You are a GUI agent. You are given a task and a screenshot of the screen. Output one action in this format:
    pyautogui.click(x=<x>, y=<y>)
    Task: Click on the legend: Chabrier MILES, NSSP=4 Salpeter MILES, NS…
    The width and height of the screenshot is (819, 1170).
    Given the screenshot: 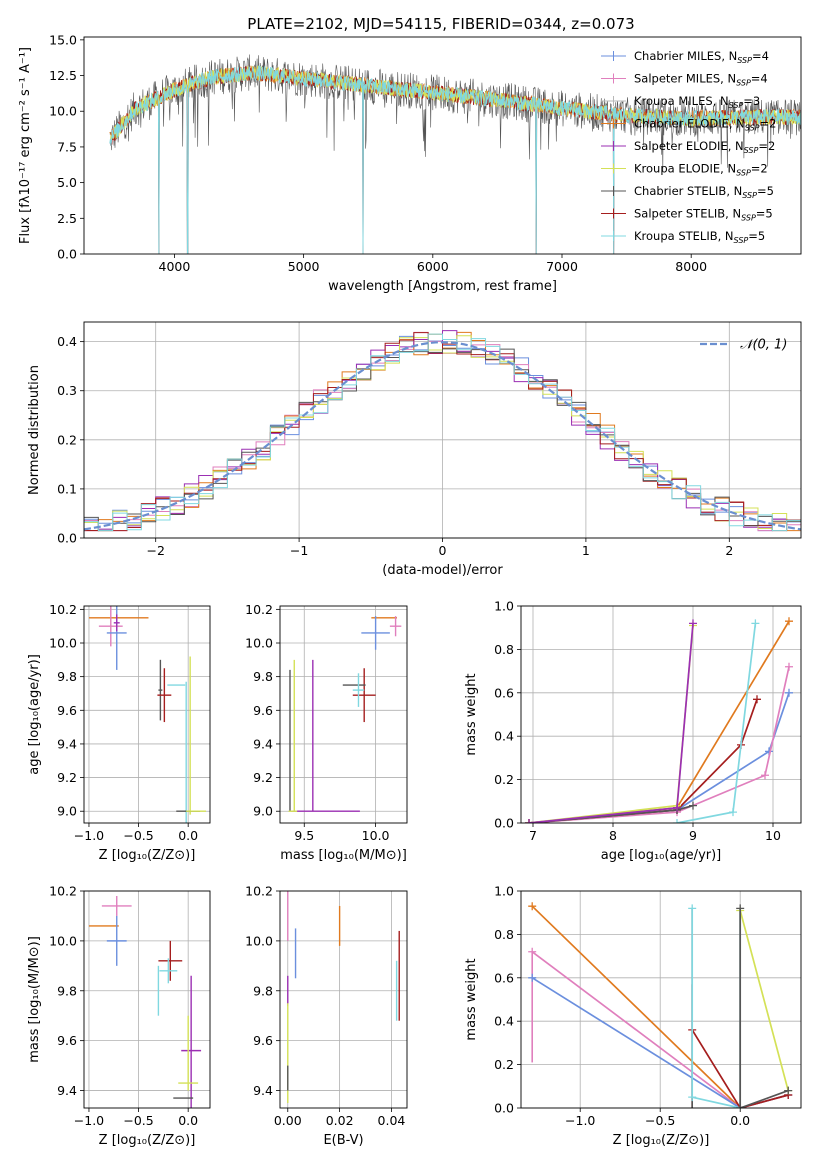 What is the action you would take?
    pyautogui.click(x=688, y=147)
    